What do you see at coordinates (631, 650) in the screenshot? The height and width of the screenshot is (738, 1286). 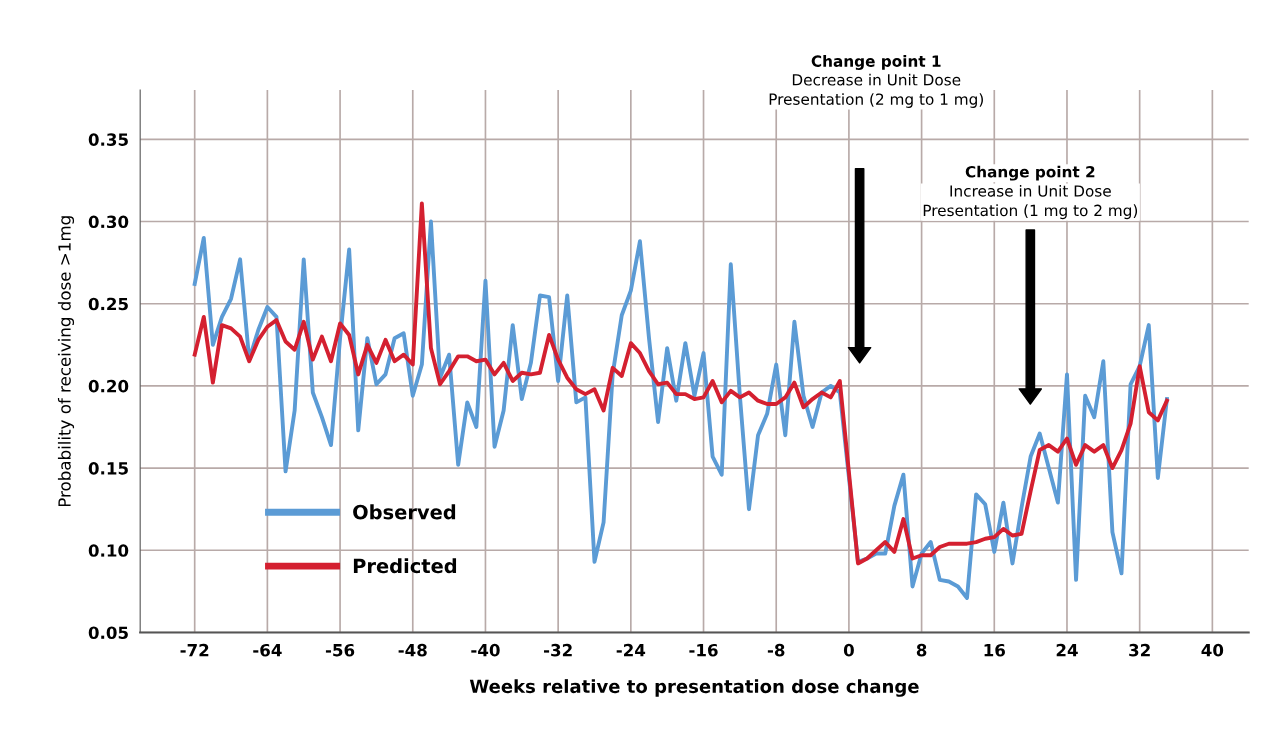 I see `x-tick-label: -24` at bounding box center [631, 650].